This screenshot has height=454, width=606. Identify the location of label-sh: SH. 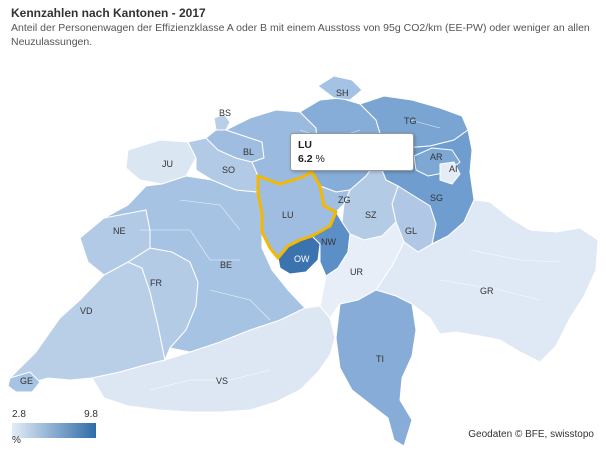
(342, 93).